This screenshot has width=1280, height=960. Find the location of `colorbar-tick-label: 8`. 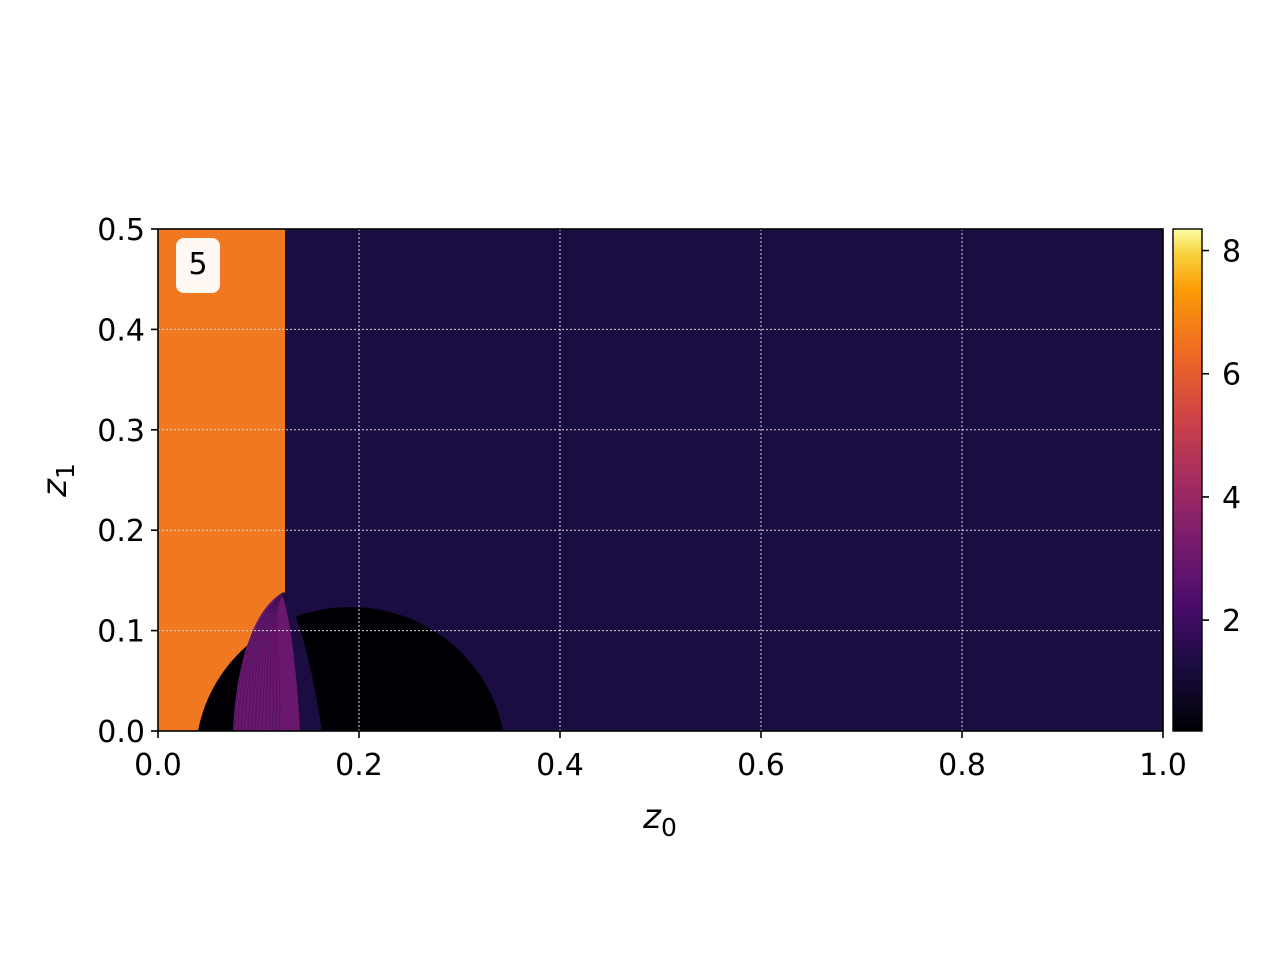

colorbar-tick-label: 8 is located at coordinates (1231, 252).